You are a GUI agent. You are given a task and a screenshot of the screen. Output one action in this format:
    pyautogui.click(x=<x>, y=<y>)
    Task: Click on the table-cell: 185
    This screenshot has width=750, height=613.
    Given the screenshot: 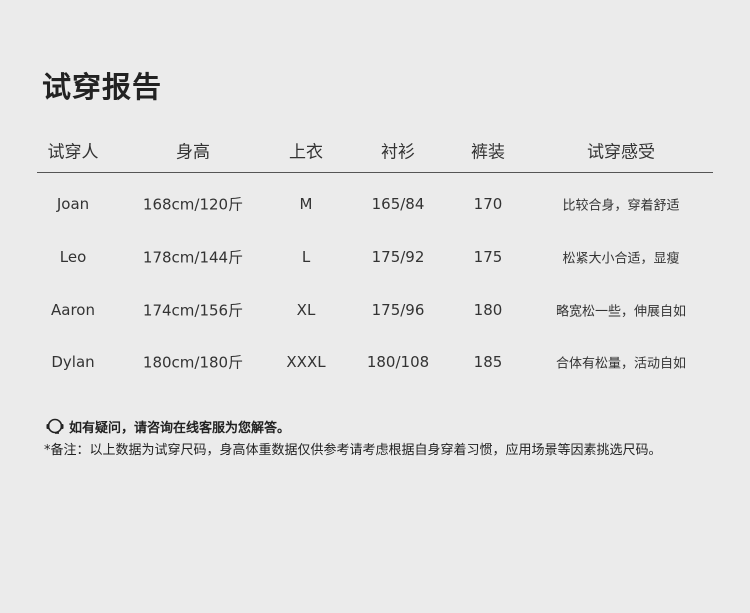 What is the action you would take?
    pyautogui.click(x=488, y=362)
    